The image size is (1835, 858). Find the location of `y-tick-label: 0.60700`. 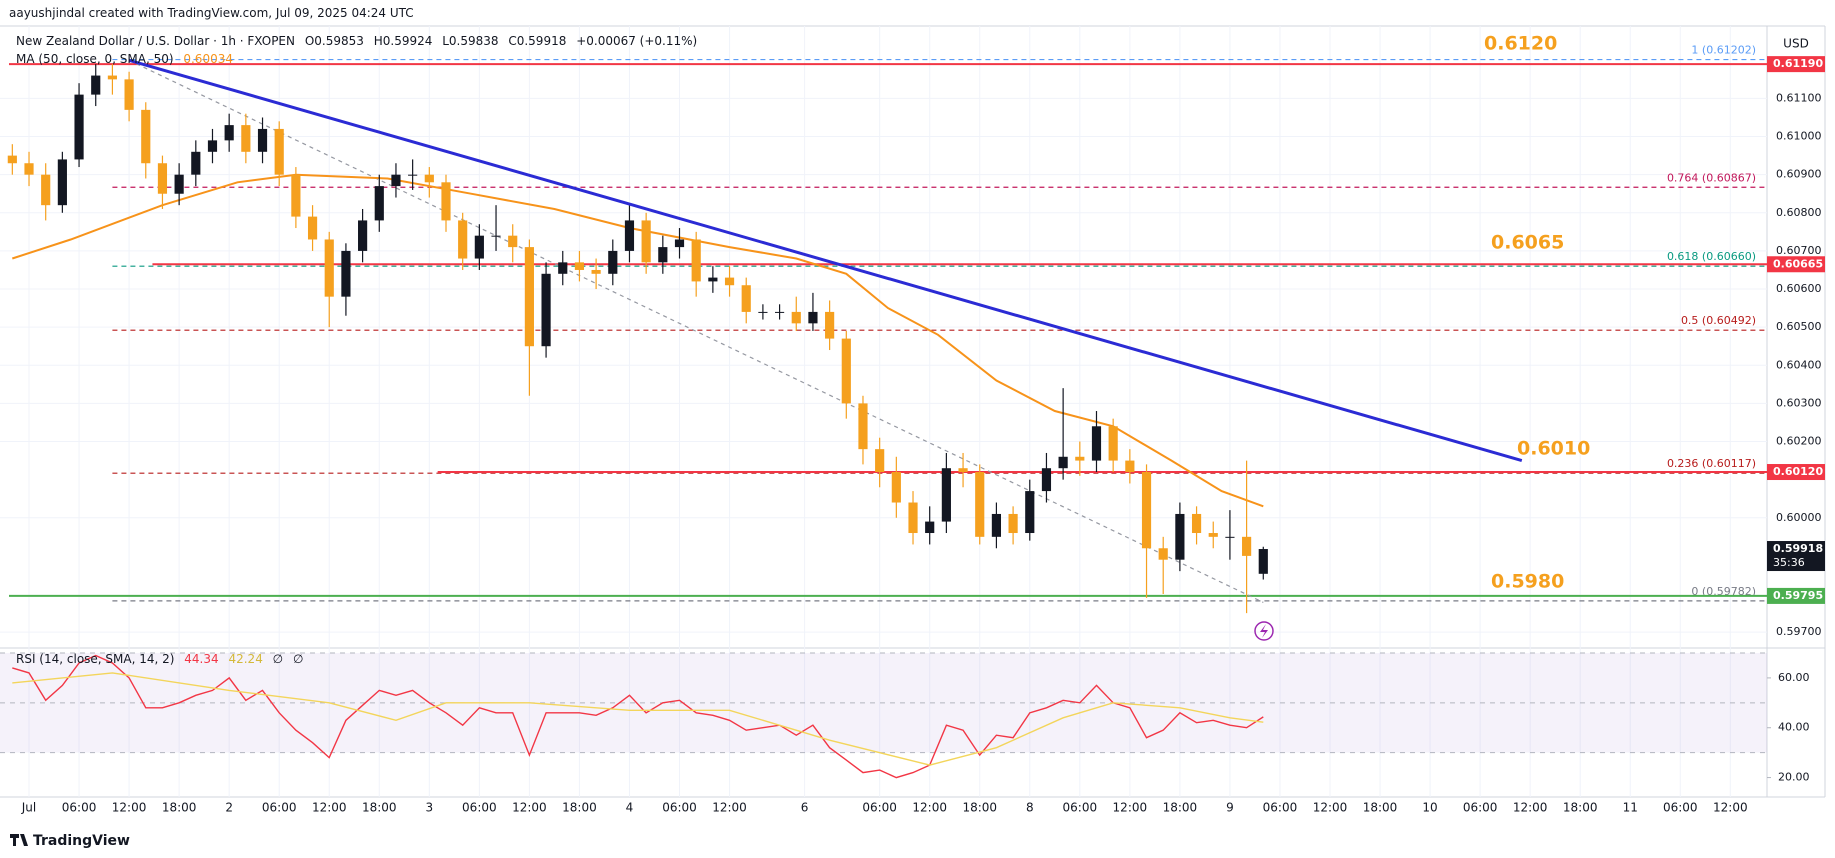

y-tick-label: 0.60700 is located at coordinates (1799, 250).